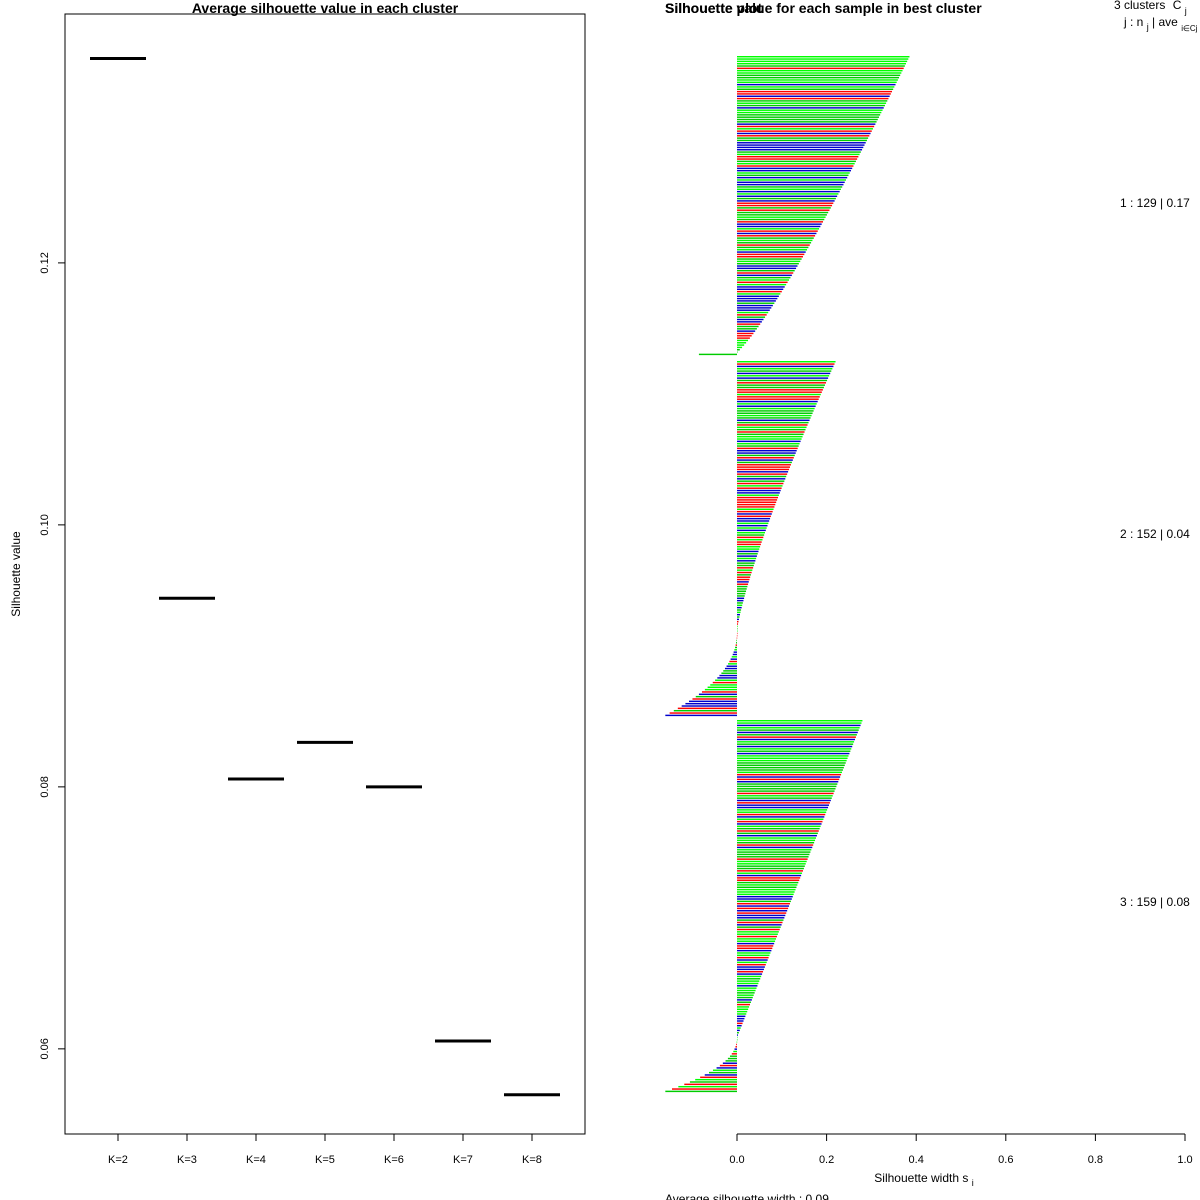 Image resolution: width=1200 pixels, height=1200 pixels. I want to click on right-x-tick-label: 0.2, so click(826, 1160).